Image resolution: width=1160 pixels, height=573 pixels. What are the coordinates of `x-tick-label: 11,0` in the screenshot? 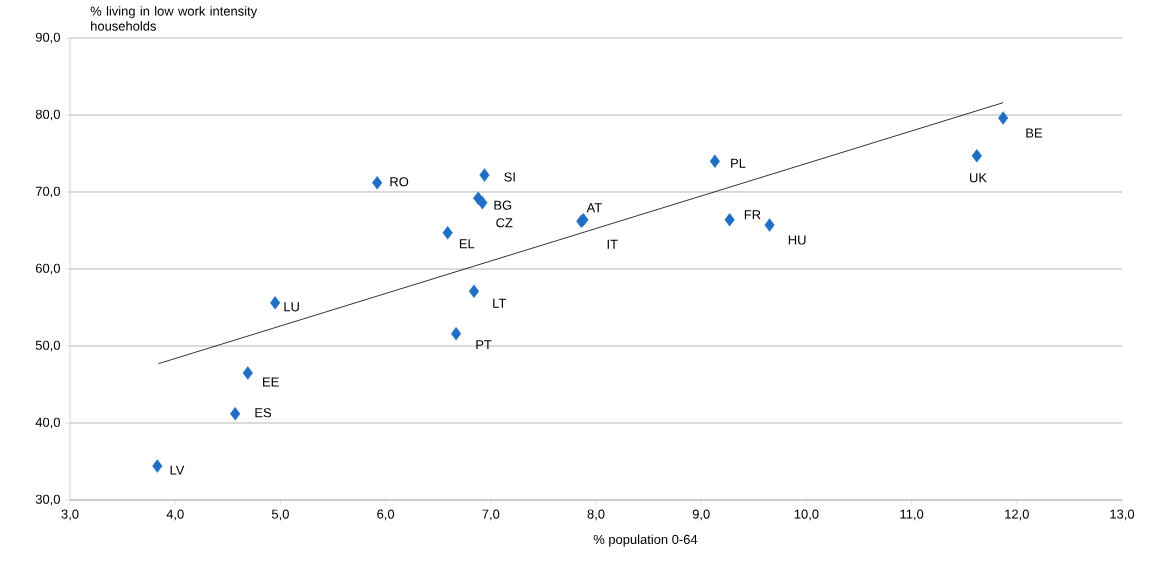 It's located at (912, 515).